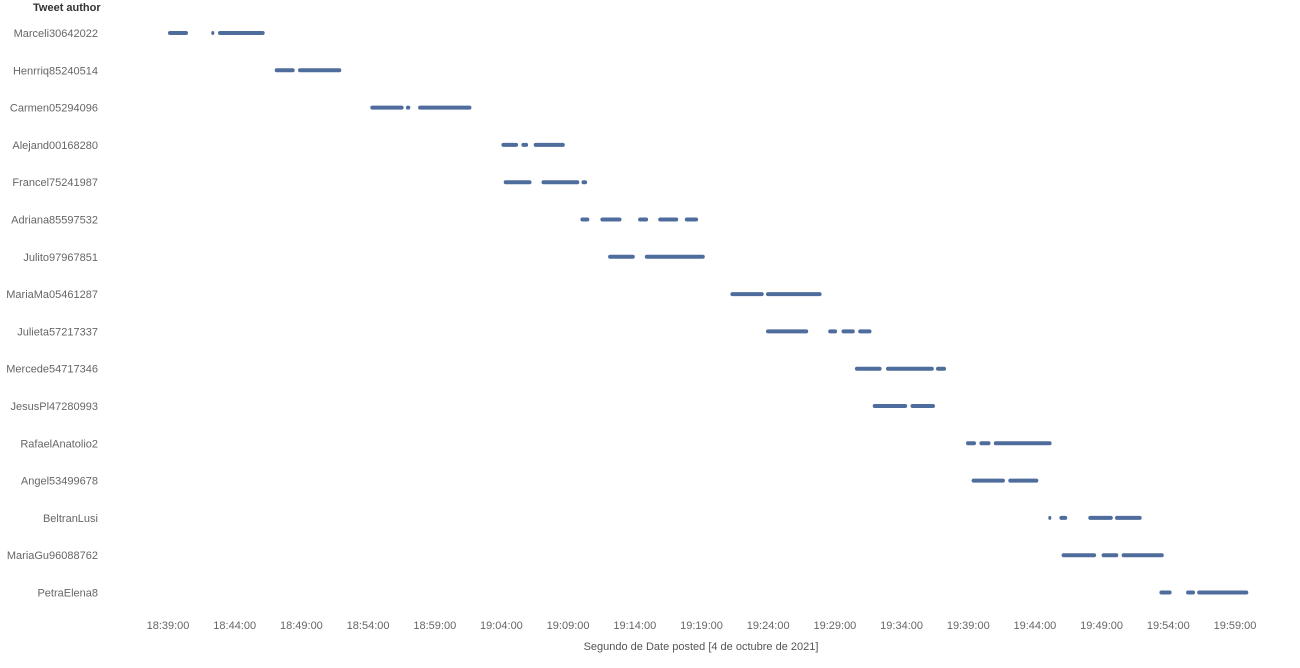 The image size is (1300, 668). I want to click on x-tick-label: 19:54:00, so click(1168, 626).